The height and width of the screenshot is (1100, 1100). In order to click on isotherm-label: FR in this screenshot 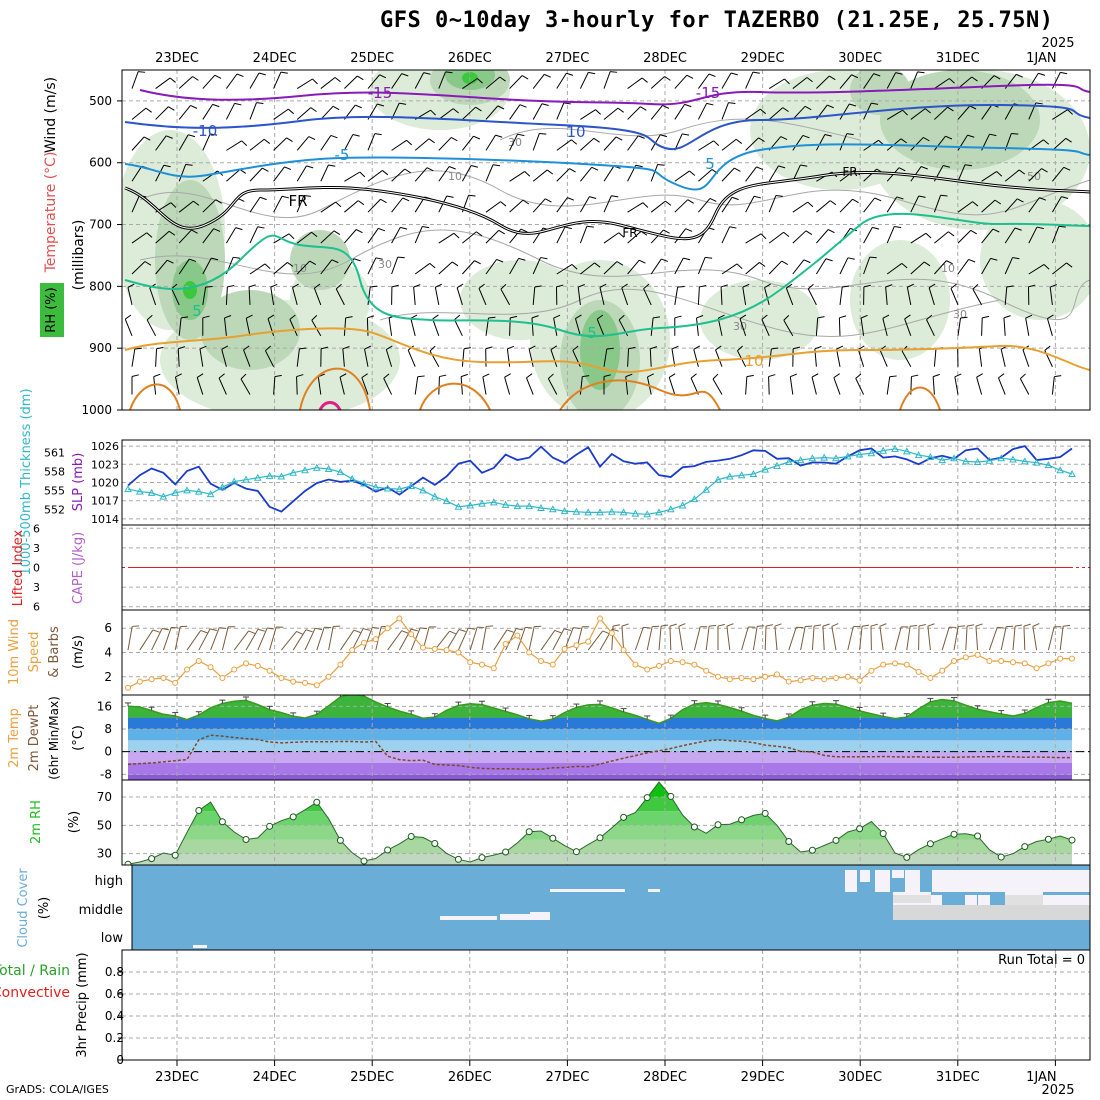, I will do `click(849, 172)`.